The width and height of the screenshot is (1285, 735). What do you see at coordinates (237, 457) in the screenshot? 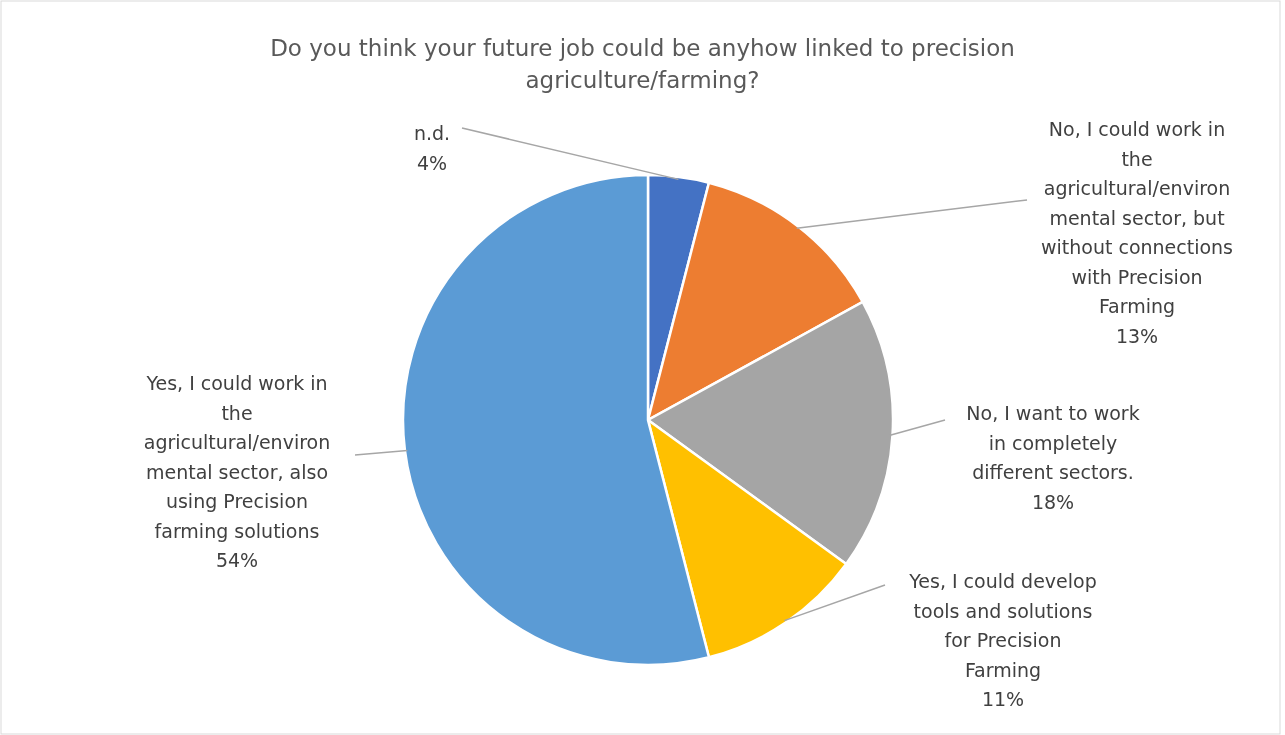
I see `slice-label: Yes, I could work in the agricultural/environmental sector, also using Precision farming solutions` at bounding box center [237, 457].